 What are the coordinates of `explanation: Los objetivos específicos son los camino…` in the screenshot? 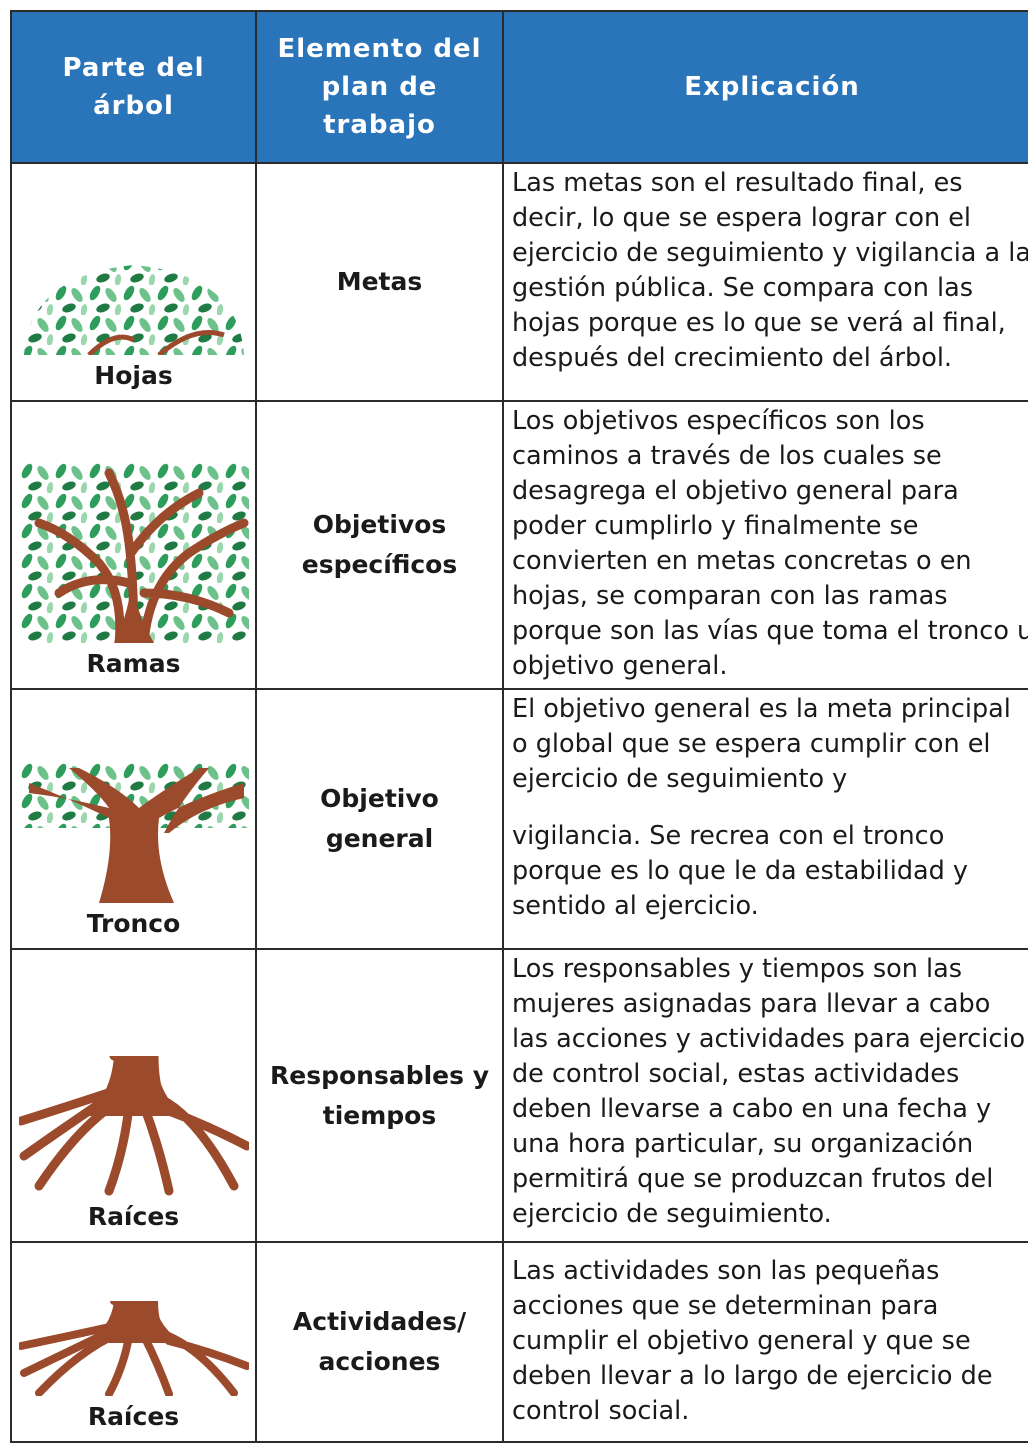 It's located at (770, 543).